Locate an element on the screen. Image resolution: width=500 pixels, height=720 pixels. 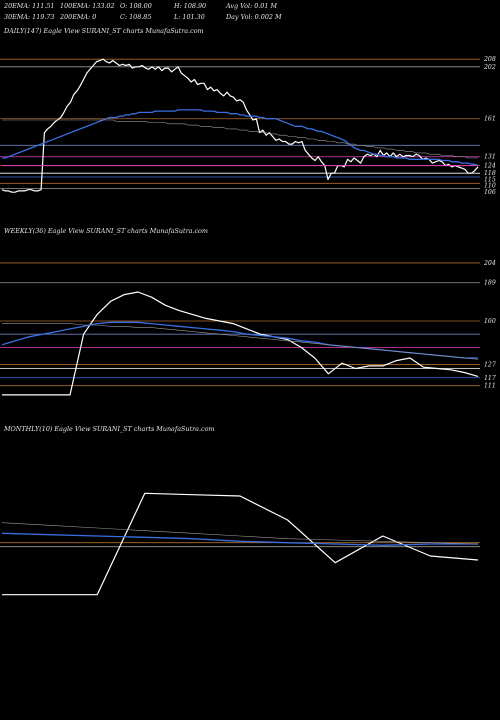
ema30-label: 30EMA: 119.73 is located at coordinates (29, 17).